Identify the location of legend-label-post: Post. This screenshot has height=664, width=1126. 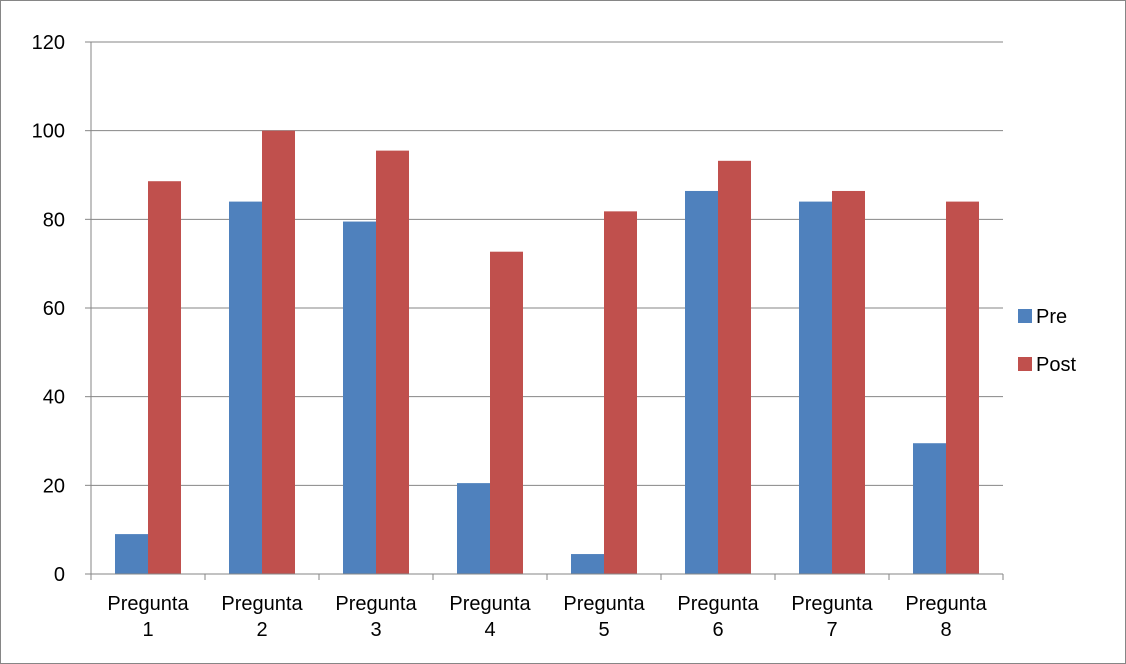
(1056, 365).